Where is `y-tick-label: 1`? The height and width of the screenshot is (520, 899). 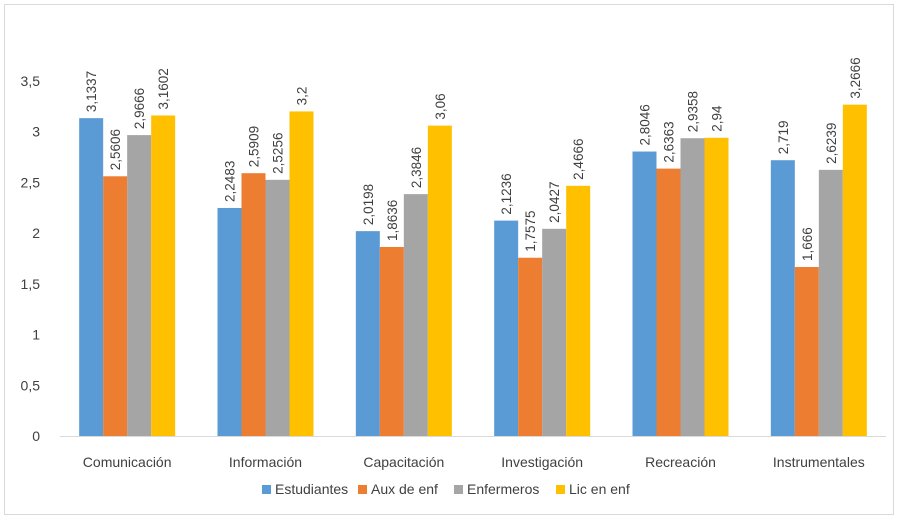 y-tick-label: 1 is located at coordinates (36, 335).